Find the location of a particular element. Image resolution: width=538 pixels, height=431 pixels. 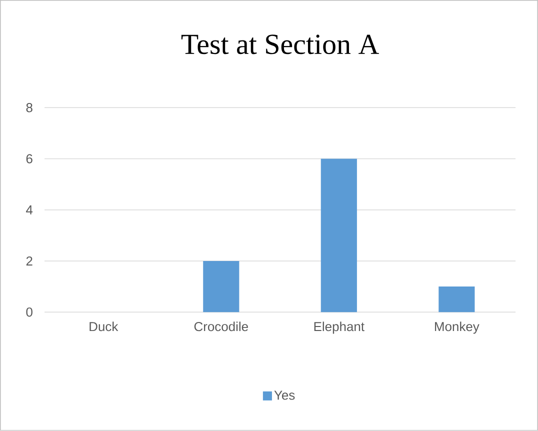

y-tick-label: 2 is located at coordinates (29, 261).